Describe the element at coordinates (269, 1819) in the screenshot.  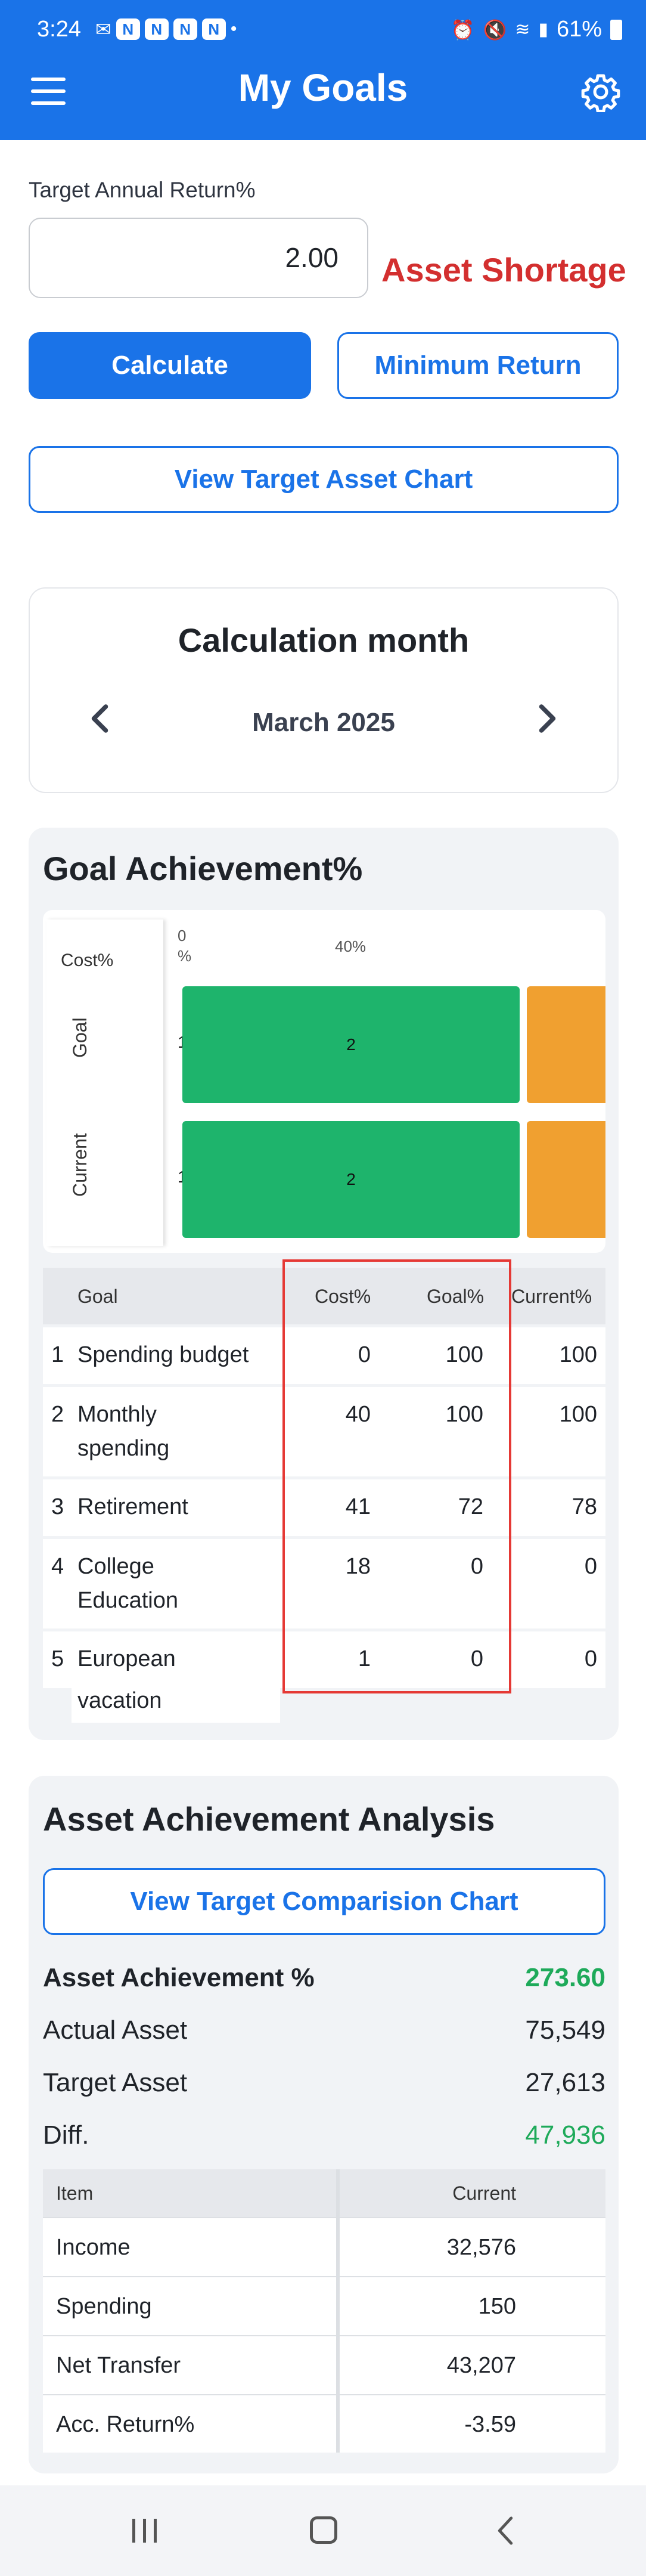
I see `asset-analysis-title: Asset Achievement Analysis` at that location.